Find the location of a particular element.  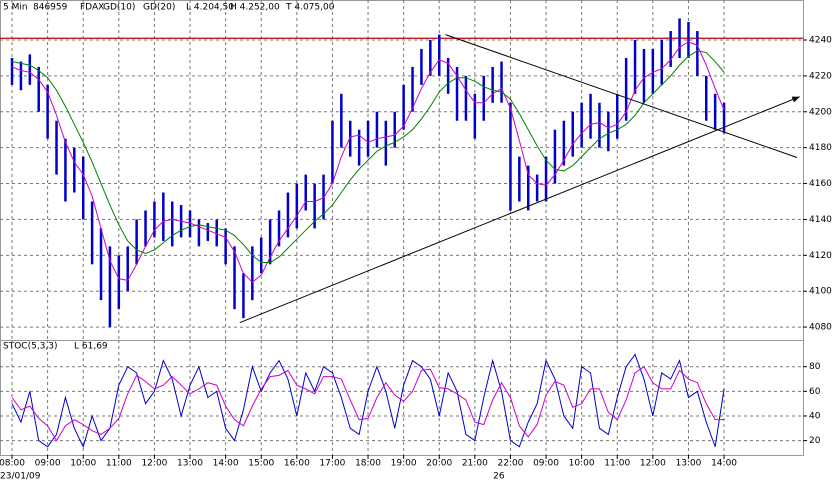

arrow-head is located at coordinates (795, 99).